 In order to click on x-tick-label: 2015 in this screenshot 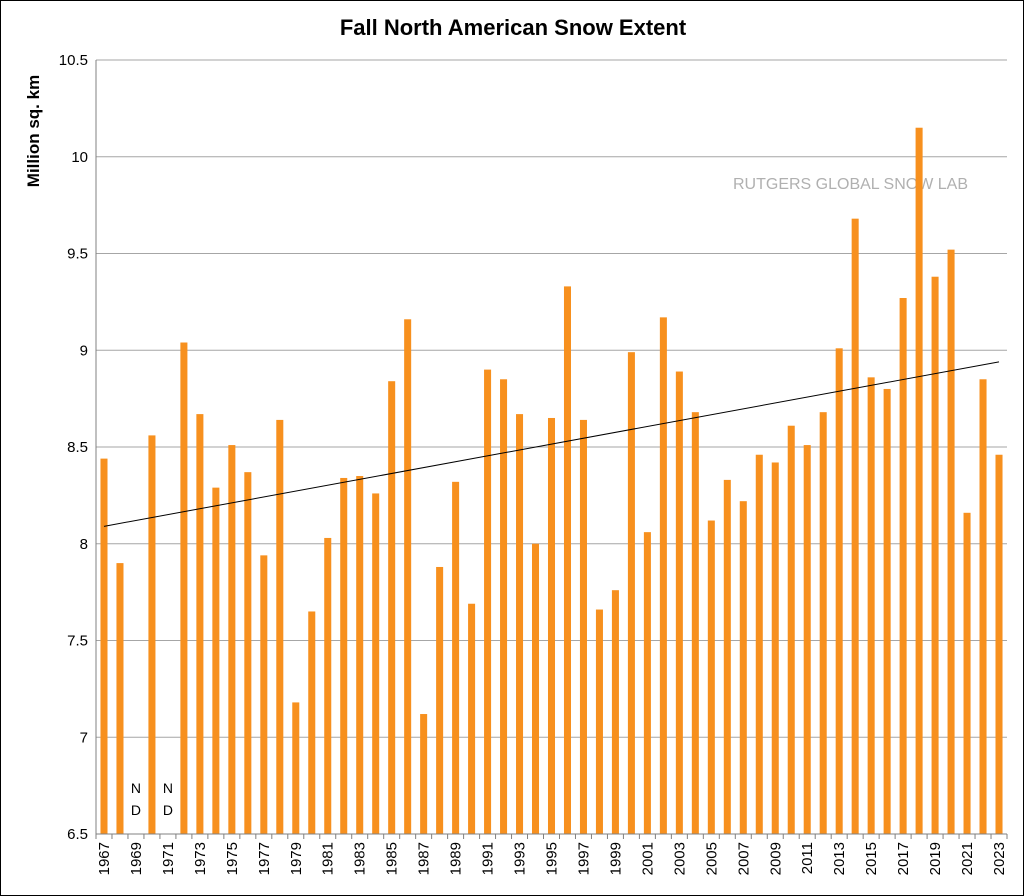, I will do `click(871, 858)`.